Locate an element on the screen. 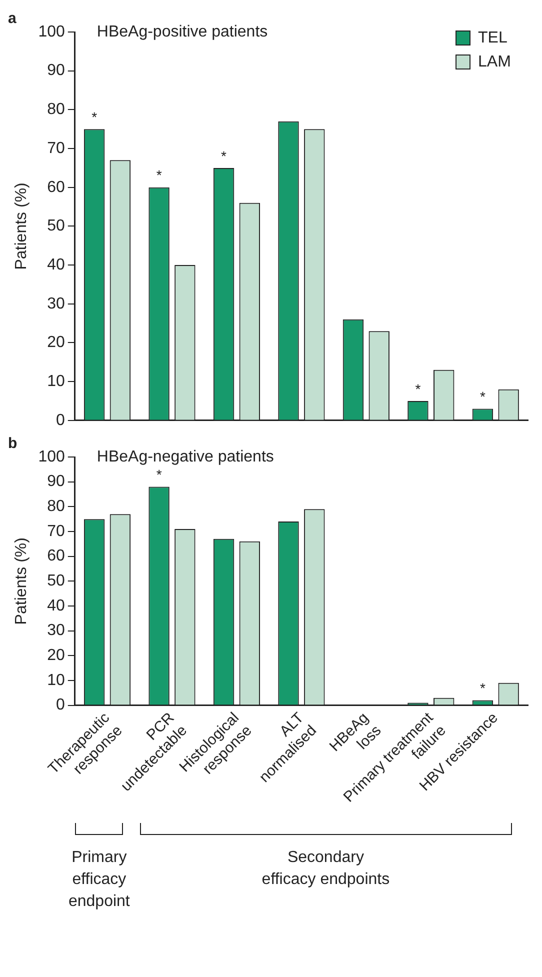  legend-label: TEL is located at coordinates (493, 37).